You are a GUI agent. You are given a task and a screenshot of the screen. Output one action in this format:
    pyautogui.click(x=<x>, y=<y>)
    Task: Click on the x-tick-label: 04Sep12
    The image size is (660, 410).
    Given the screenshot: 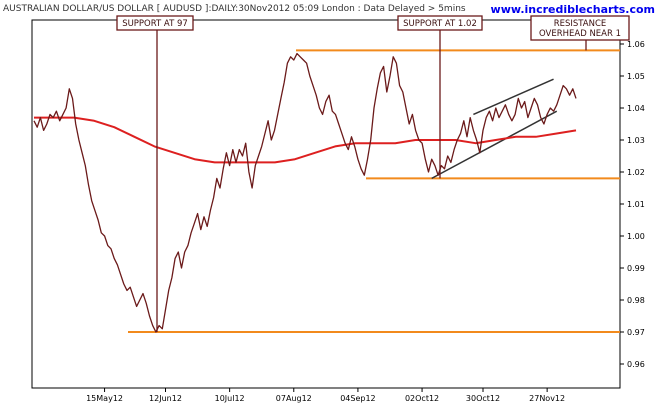 What is the action you would take?
    pyautogui.click(x=357, y=398)
    